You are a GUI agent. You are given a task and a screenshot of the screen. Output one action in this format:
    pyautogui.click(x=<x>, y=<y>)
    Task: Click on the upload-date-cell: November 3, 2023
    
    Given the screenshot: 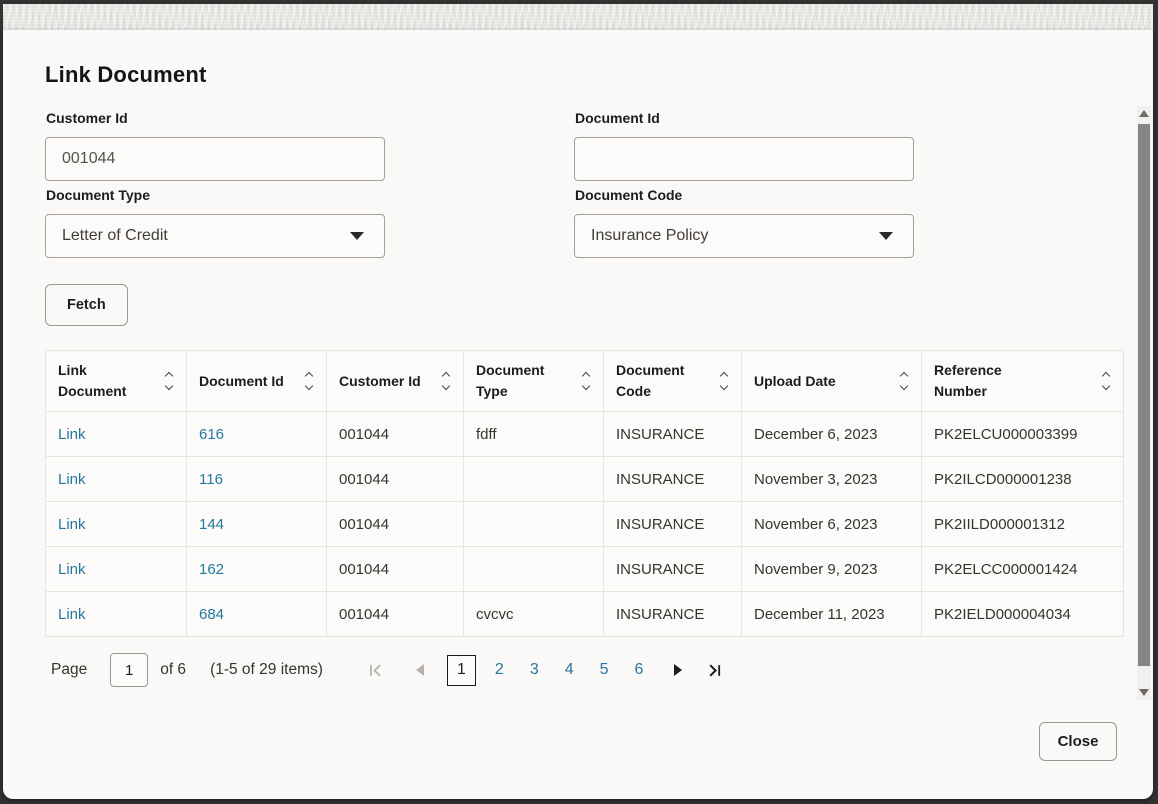 What is the action you would take?
    pyautogui.click(x=831, y=479)
    